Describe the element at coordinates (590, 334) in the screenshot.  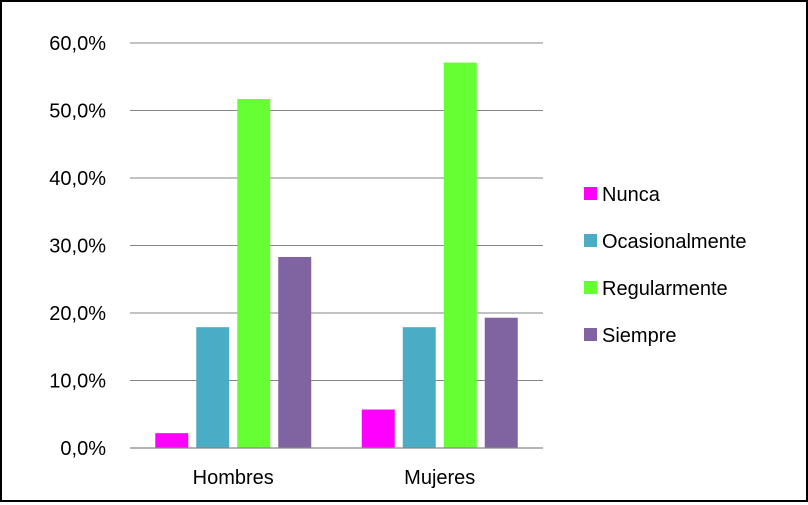
I see `legend-swatch-siempre` at that location.